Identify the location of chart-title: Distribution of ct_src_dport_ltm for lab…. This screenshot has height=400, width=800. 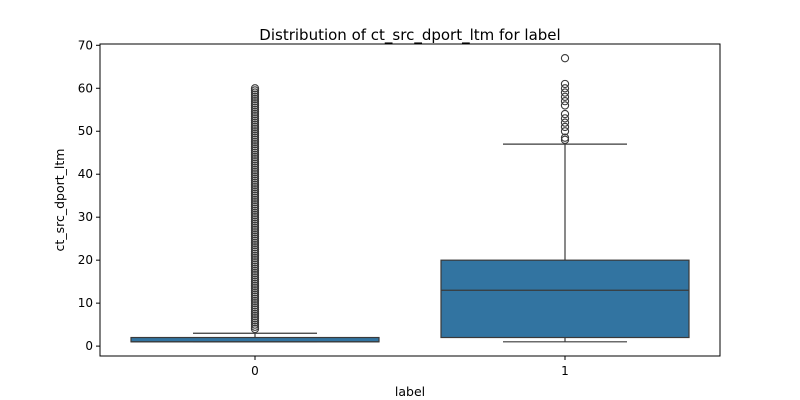
(409, 35).